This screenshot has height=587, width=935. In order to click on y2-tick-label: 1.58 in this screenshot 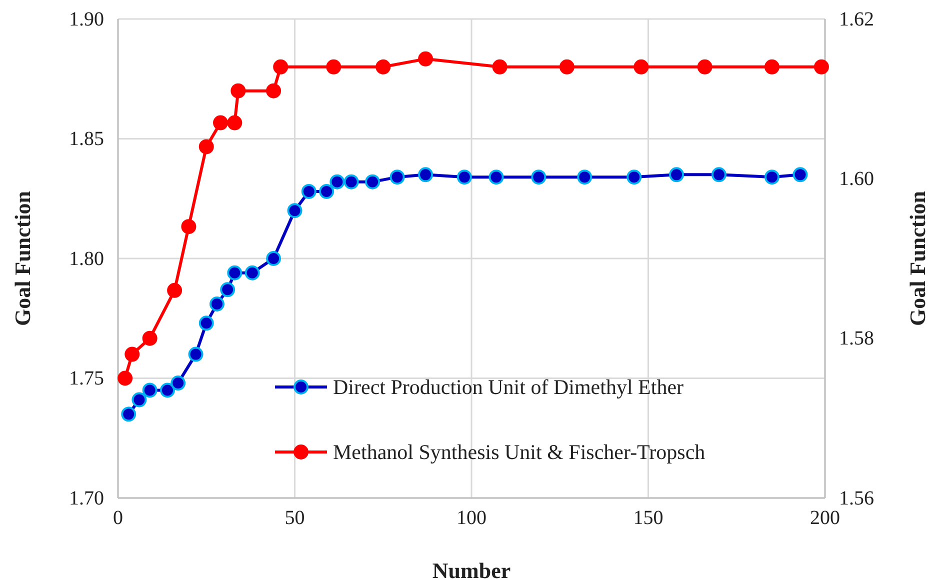, I will do `click(856, 339)`.